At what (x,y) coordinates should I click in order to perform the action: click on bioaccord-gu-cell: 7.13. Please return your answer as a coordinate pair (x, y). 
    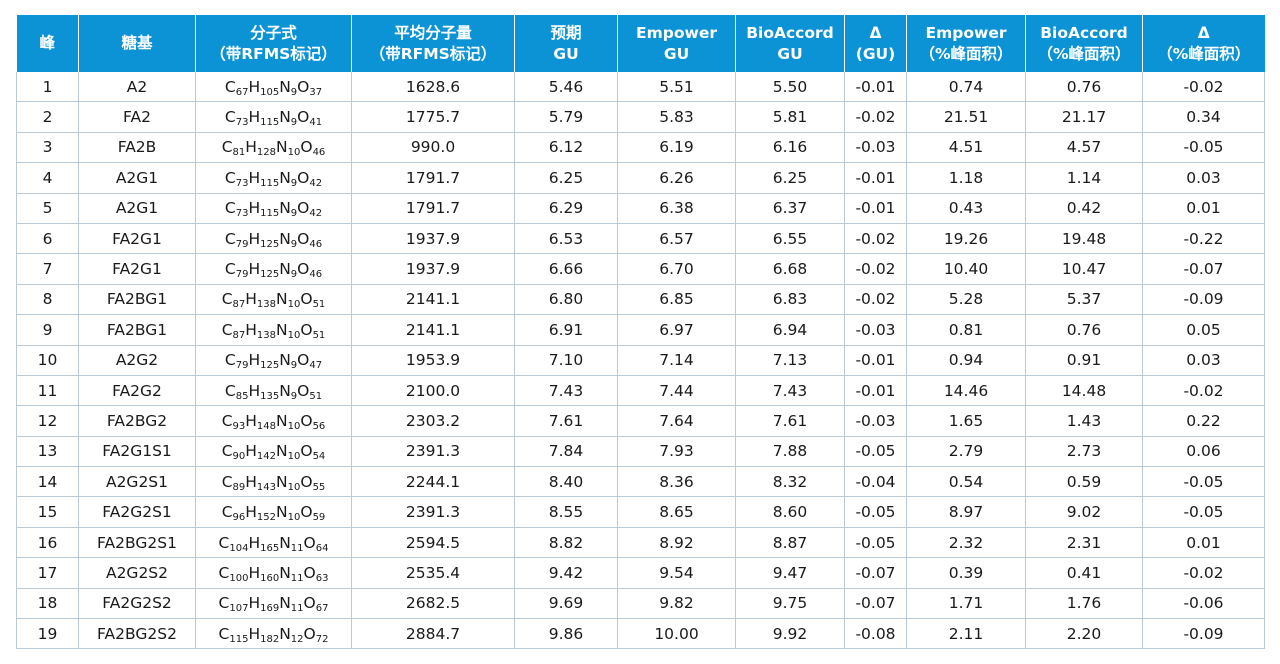
    Looking at the image, I should click on (790, 360).